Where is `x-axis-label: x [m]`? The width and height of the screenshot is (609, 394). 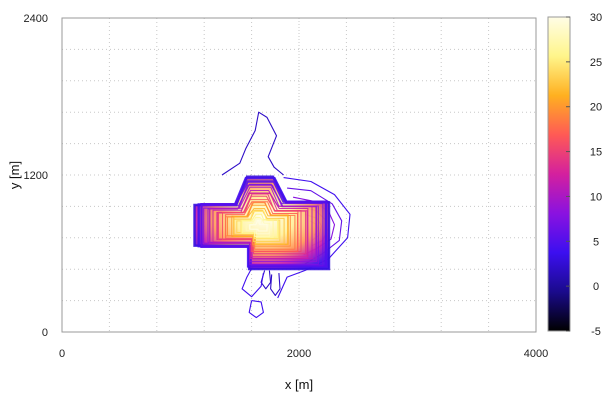
x-axis-label: x [m] is located at coordinates (299, 384).